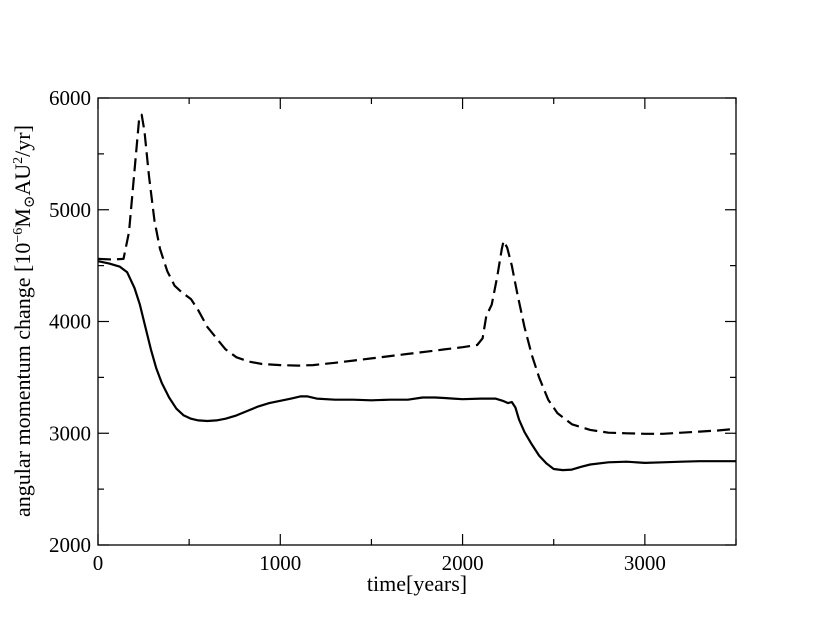  What do you see at coordinates (70, 322) in the screenshot?
I see `y-tick-label: 4000` at bounding box center [70, 322].